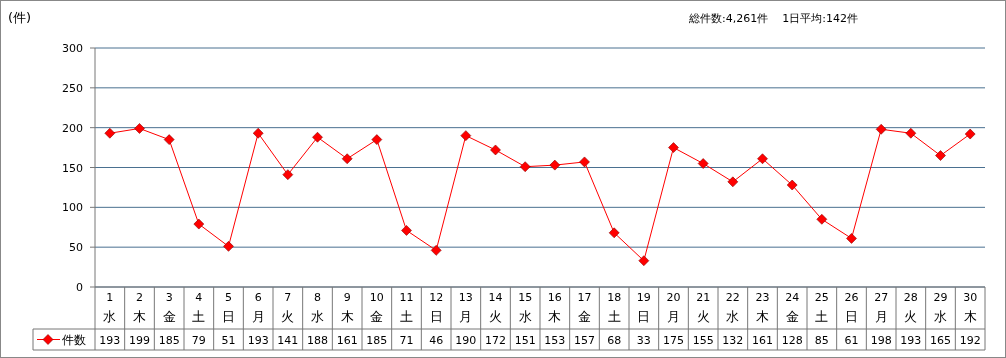  I want to click on y-tick-label: 300, so click(72, 48).